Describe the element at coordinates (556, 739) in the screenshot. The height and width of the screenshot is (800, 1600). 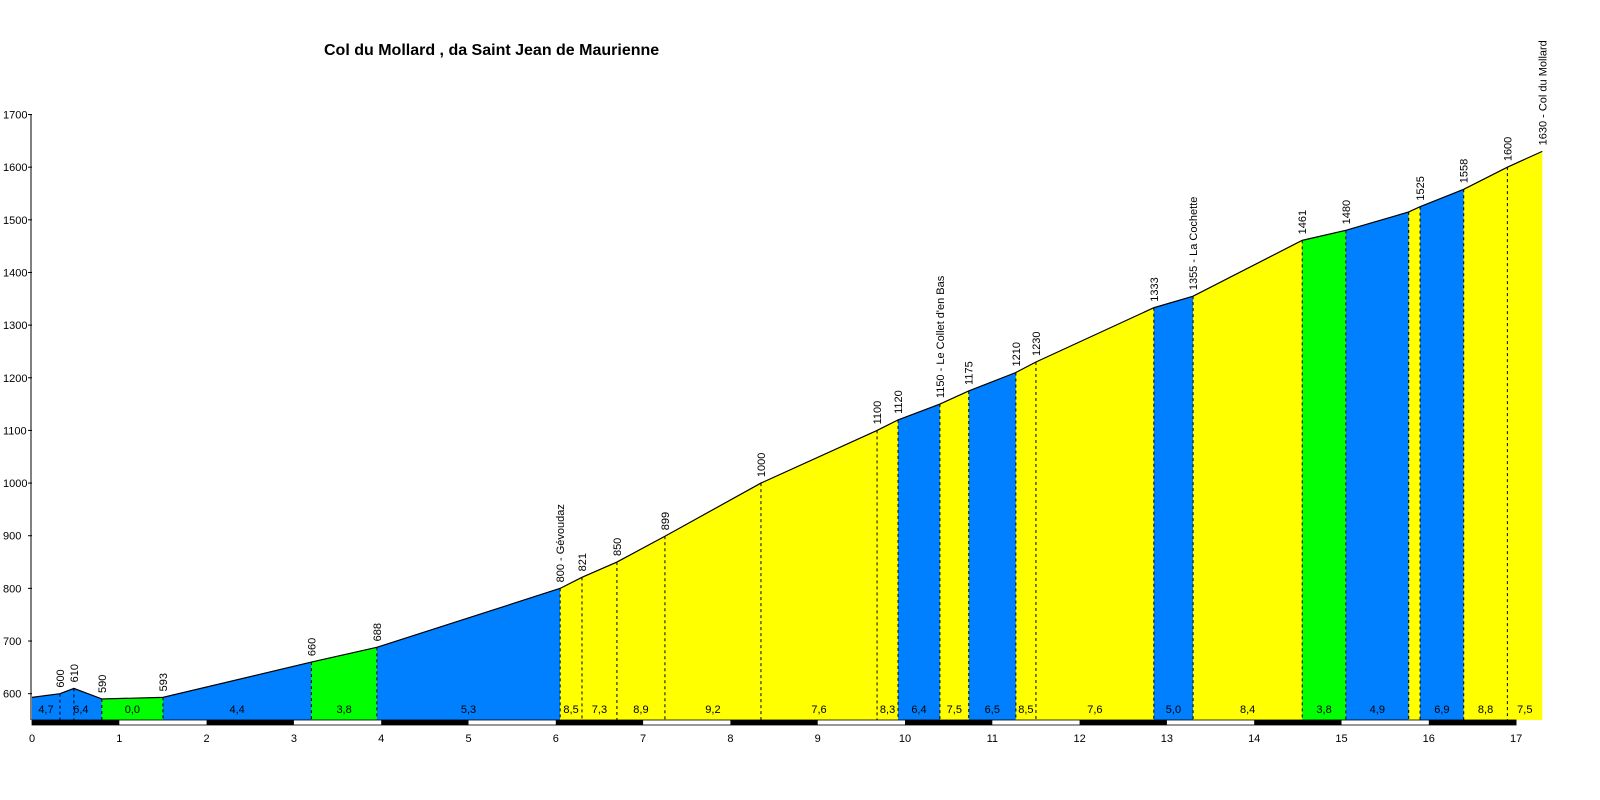
I see `x-tick-label-6: 6` at that location.